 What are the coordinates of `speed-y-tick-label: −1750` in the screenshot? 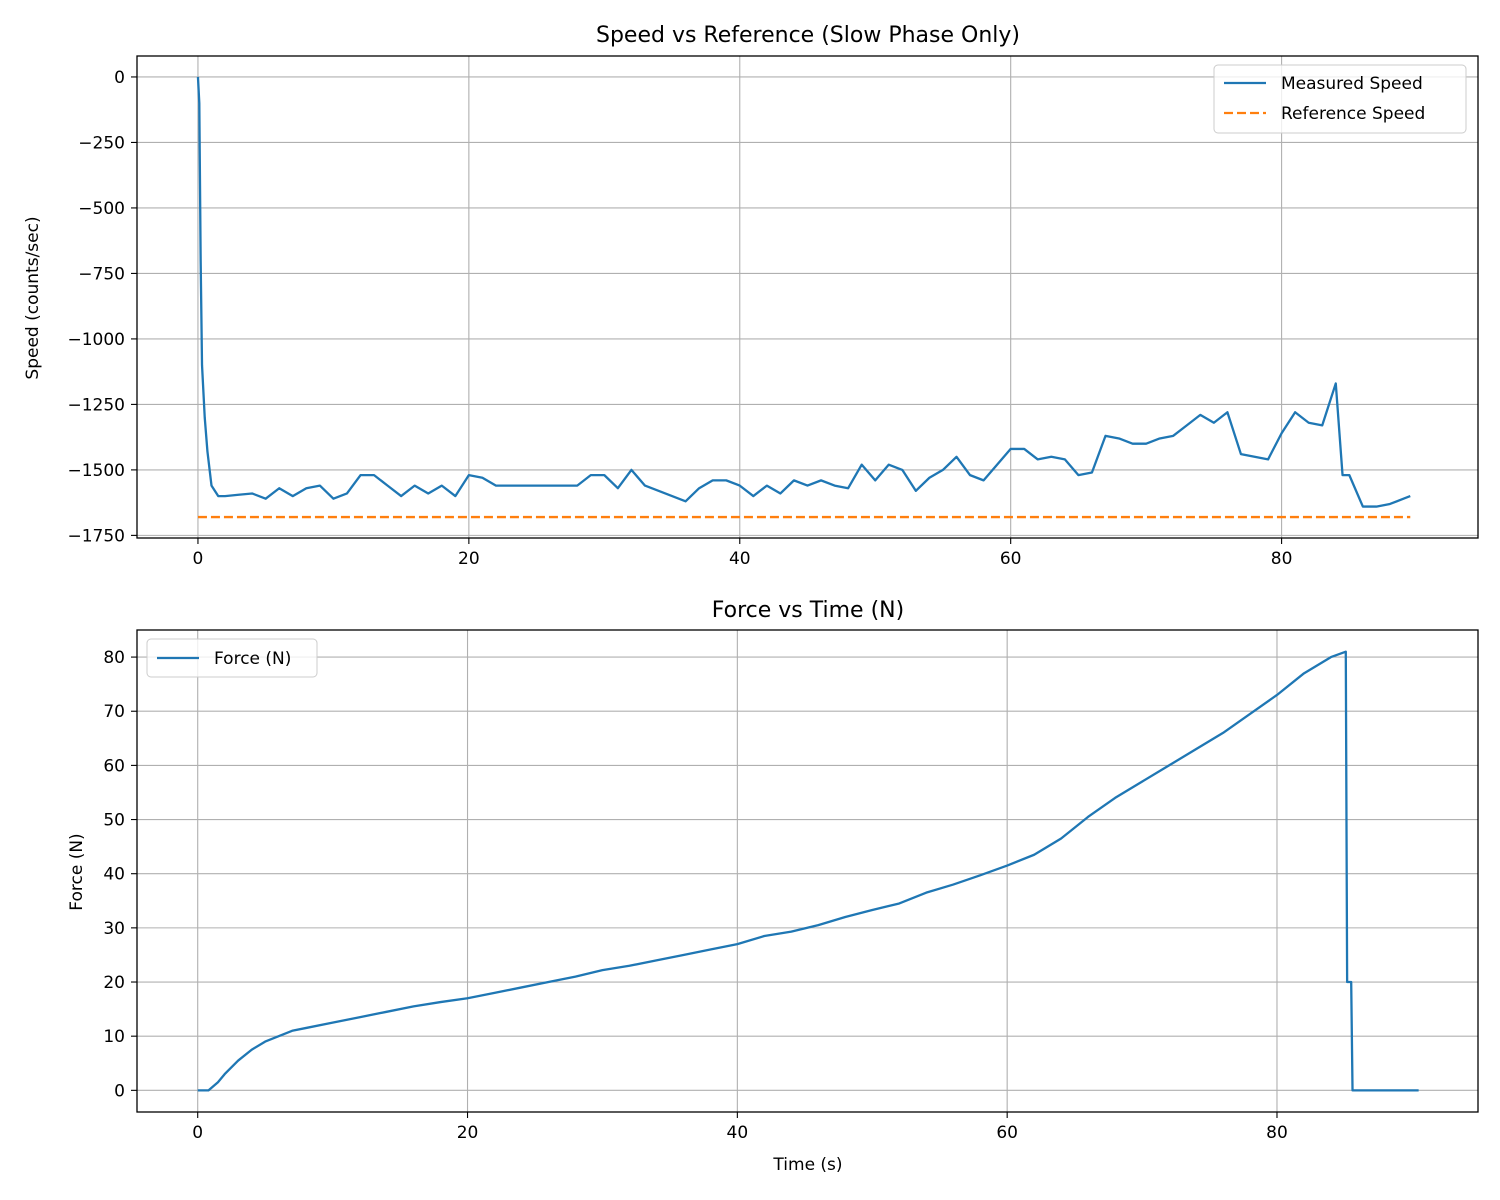 It's located at (96, 536).